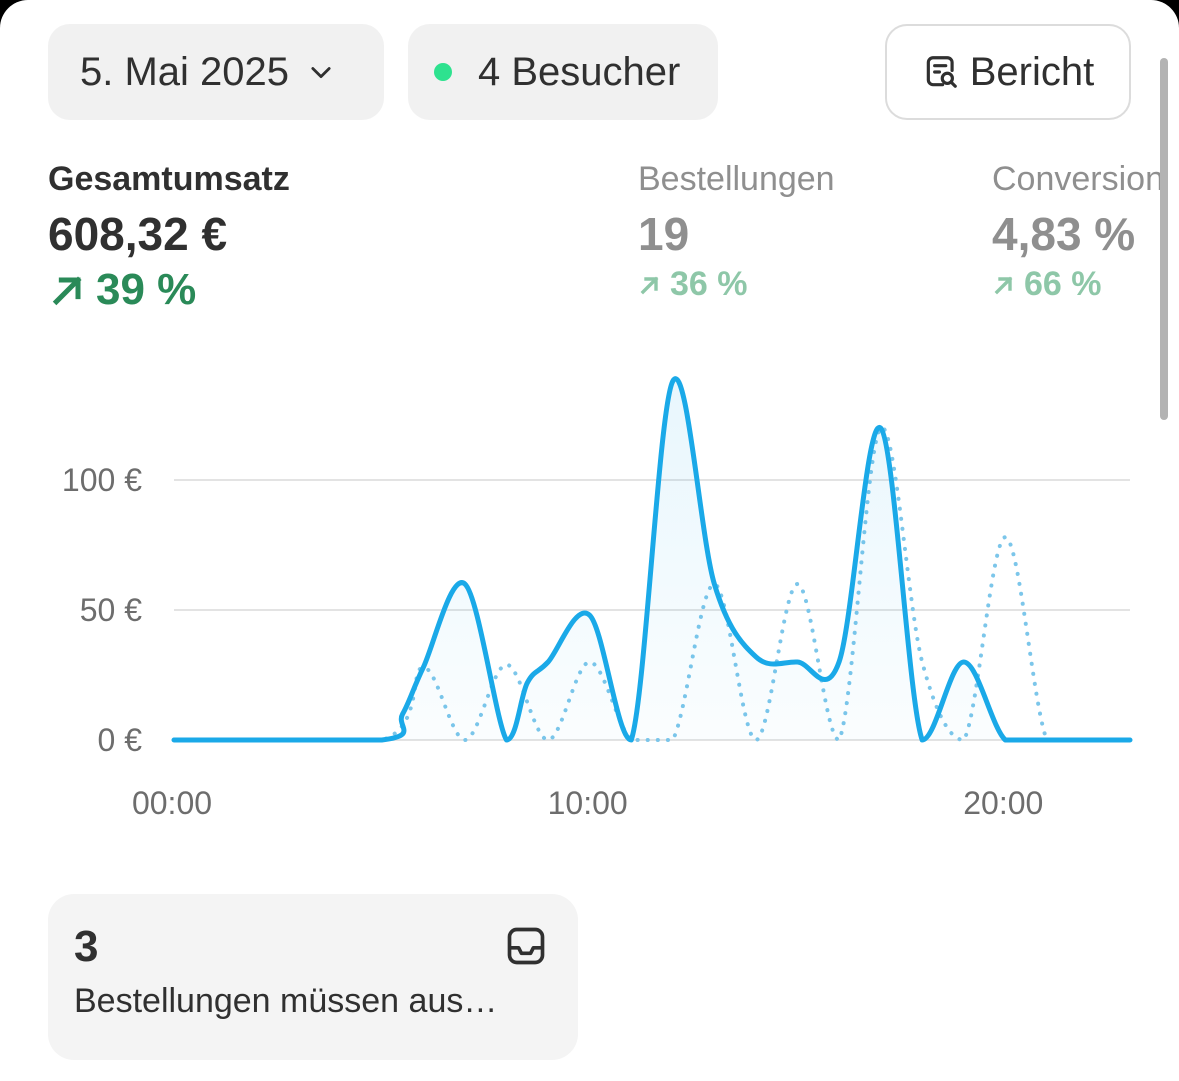 This screenshot has width=1179, height=1081. What do you see at coordinates (102, 480) in the screenshot?
I see `y-tick-label: 100 €` at bounding box center [102, 480].